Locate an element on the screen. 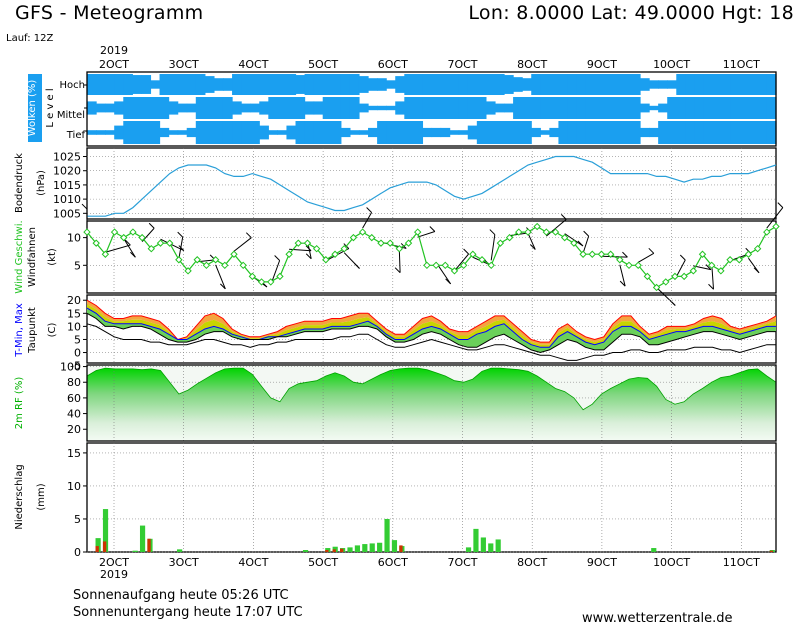 The width and height of the screenshot is (800, 626). date-label-bottom: 7OCT is located at coordinates (462, 562).